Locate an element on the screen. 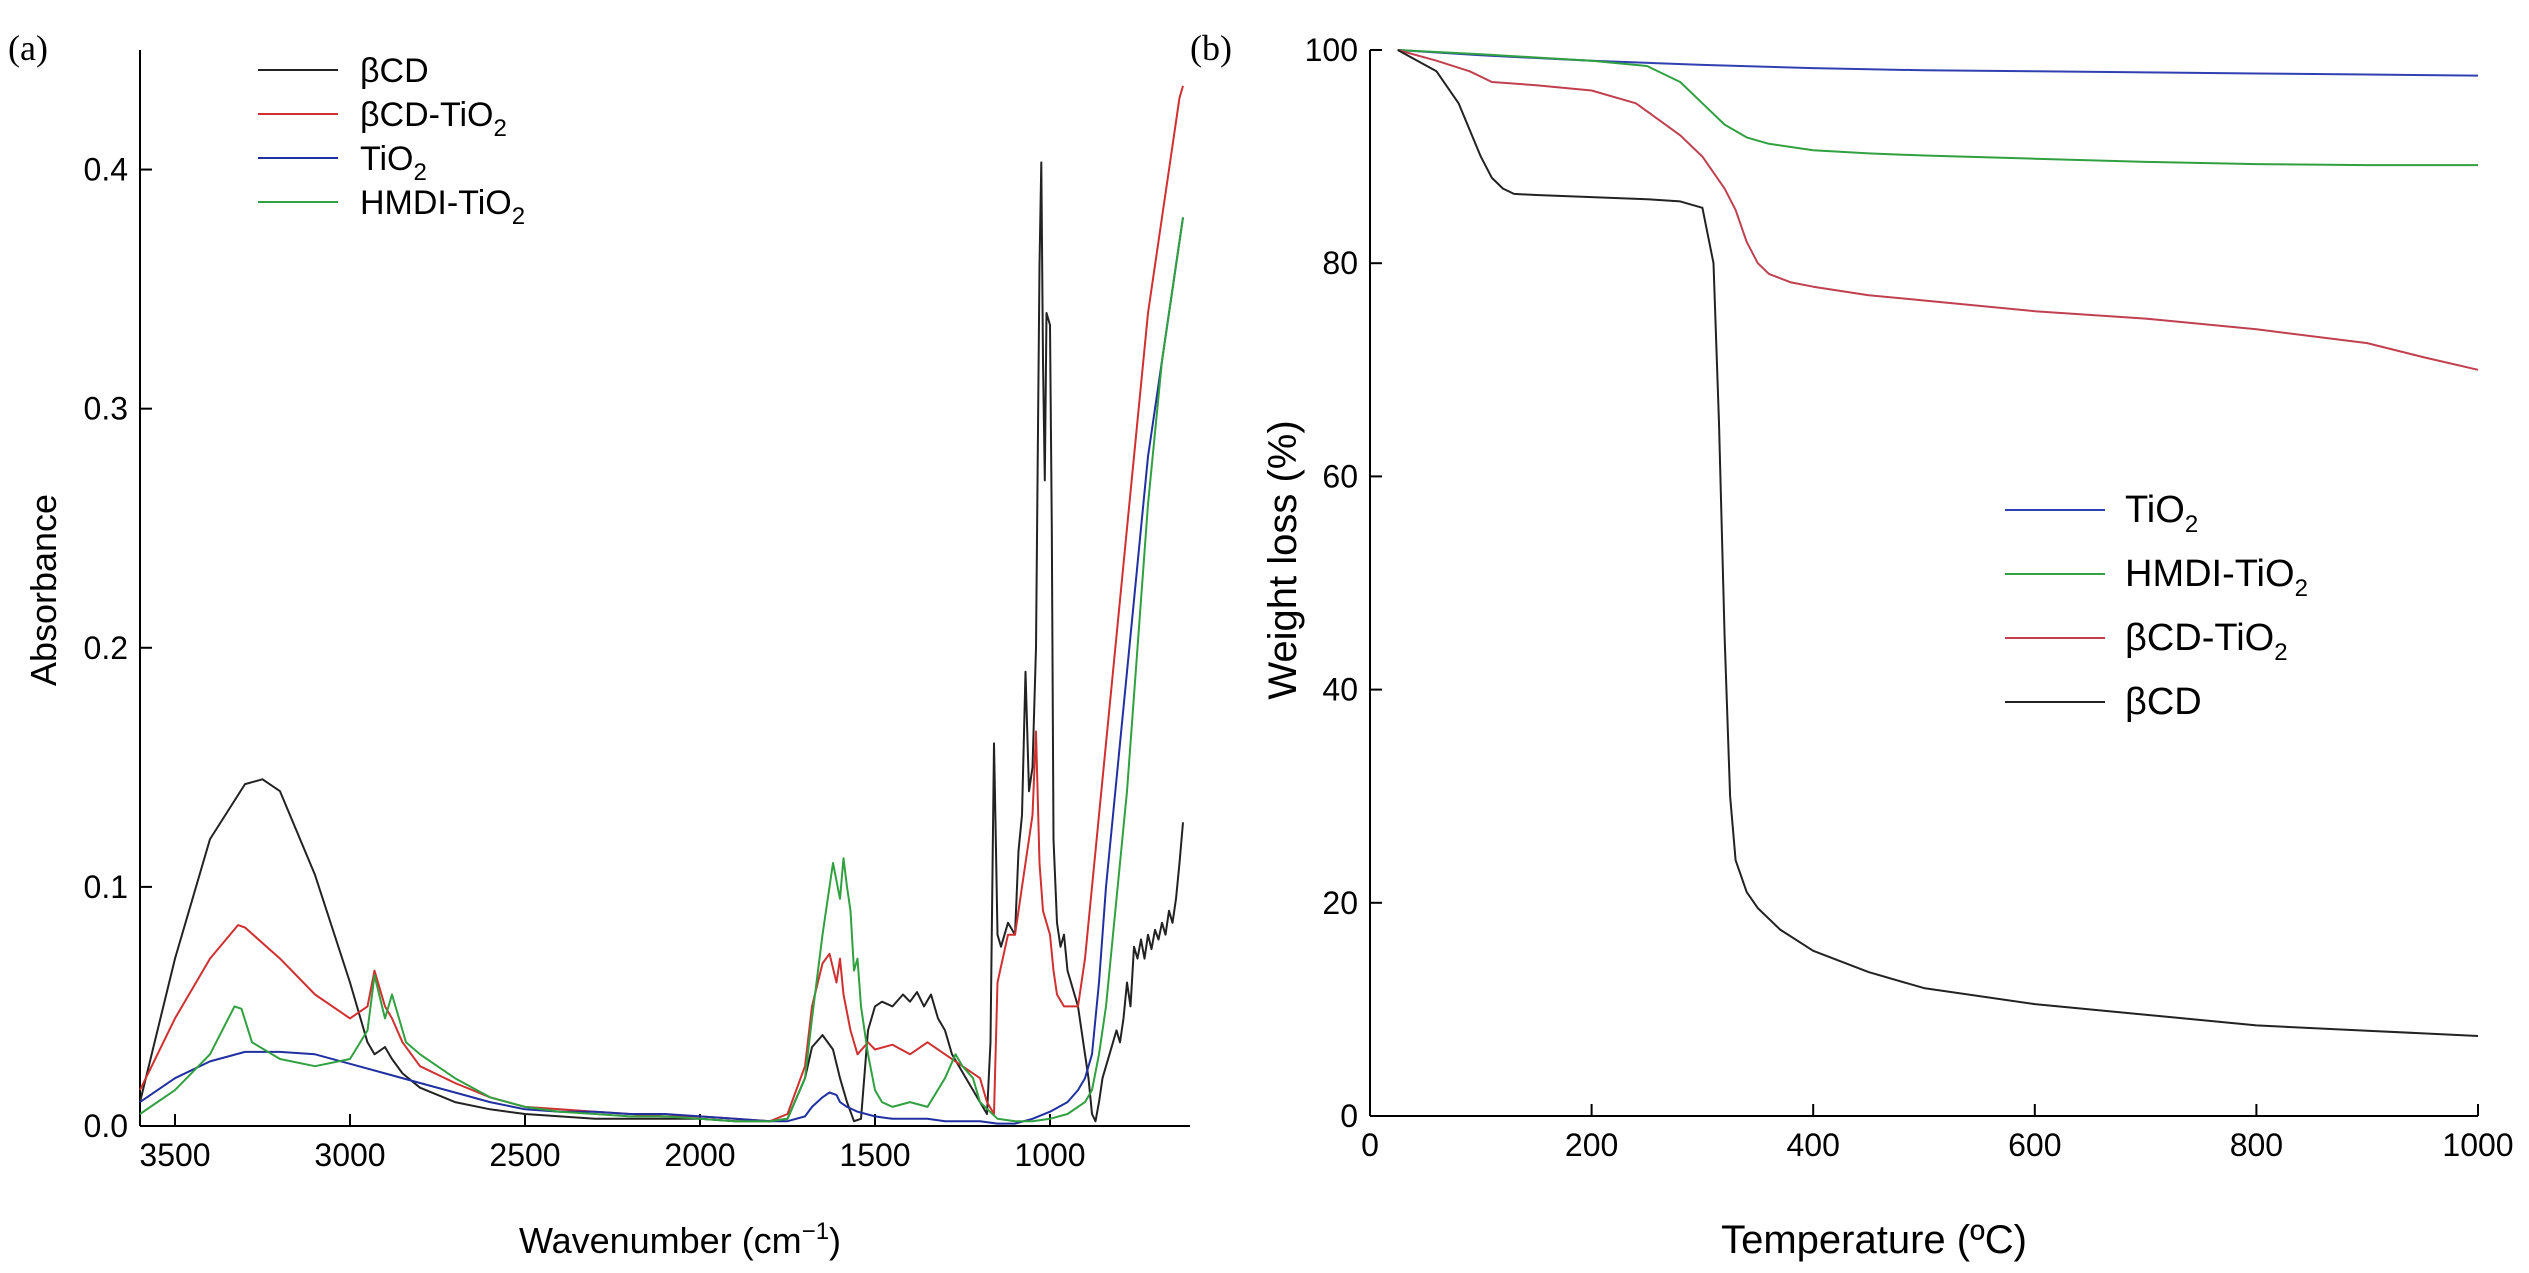  panel-a-x-tick-label: 3500 is located at coordinates (174, 1155).